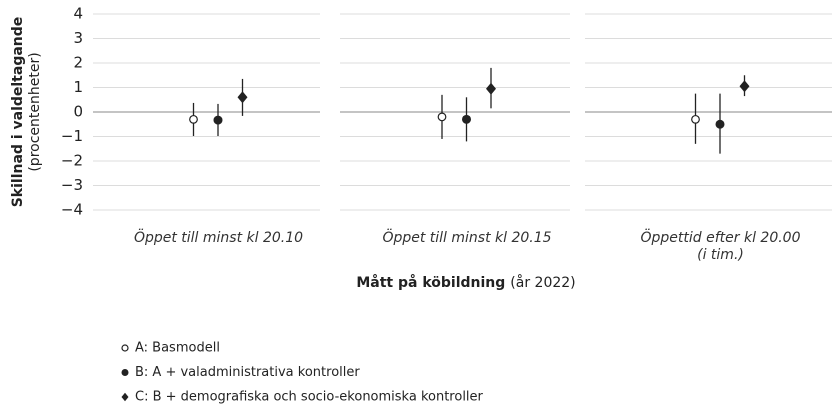 This screenshot has height=415, width=833. What do you see at coordinates (72, 161) in the screenshot?
I see `y-tick-label: −2` at bounding box center [72, 161].